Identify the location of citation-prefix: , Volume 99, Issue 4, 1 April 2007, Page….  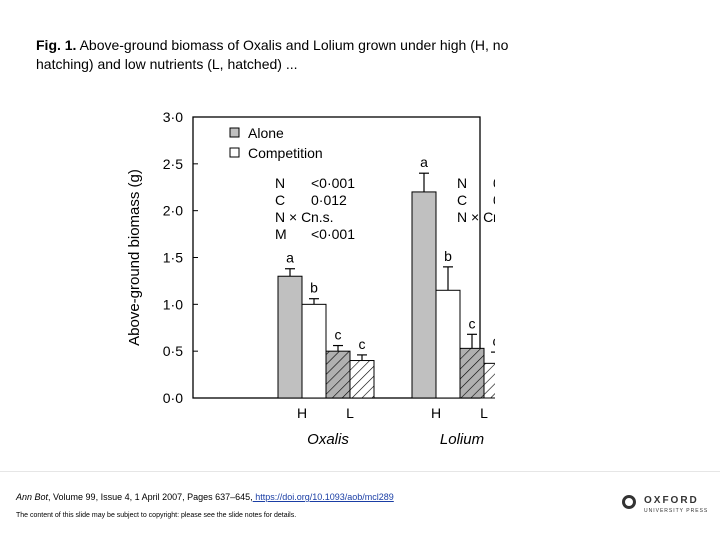
(150, 497).